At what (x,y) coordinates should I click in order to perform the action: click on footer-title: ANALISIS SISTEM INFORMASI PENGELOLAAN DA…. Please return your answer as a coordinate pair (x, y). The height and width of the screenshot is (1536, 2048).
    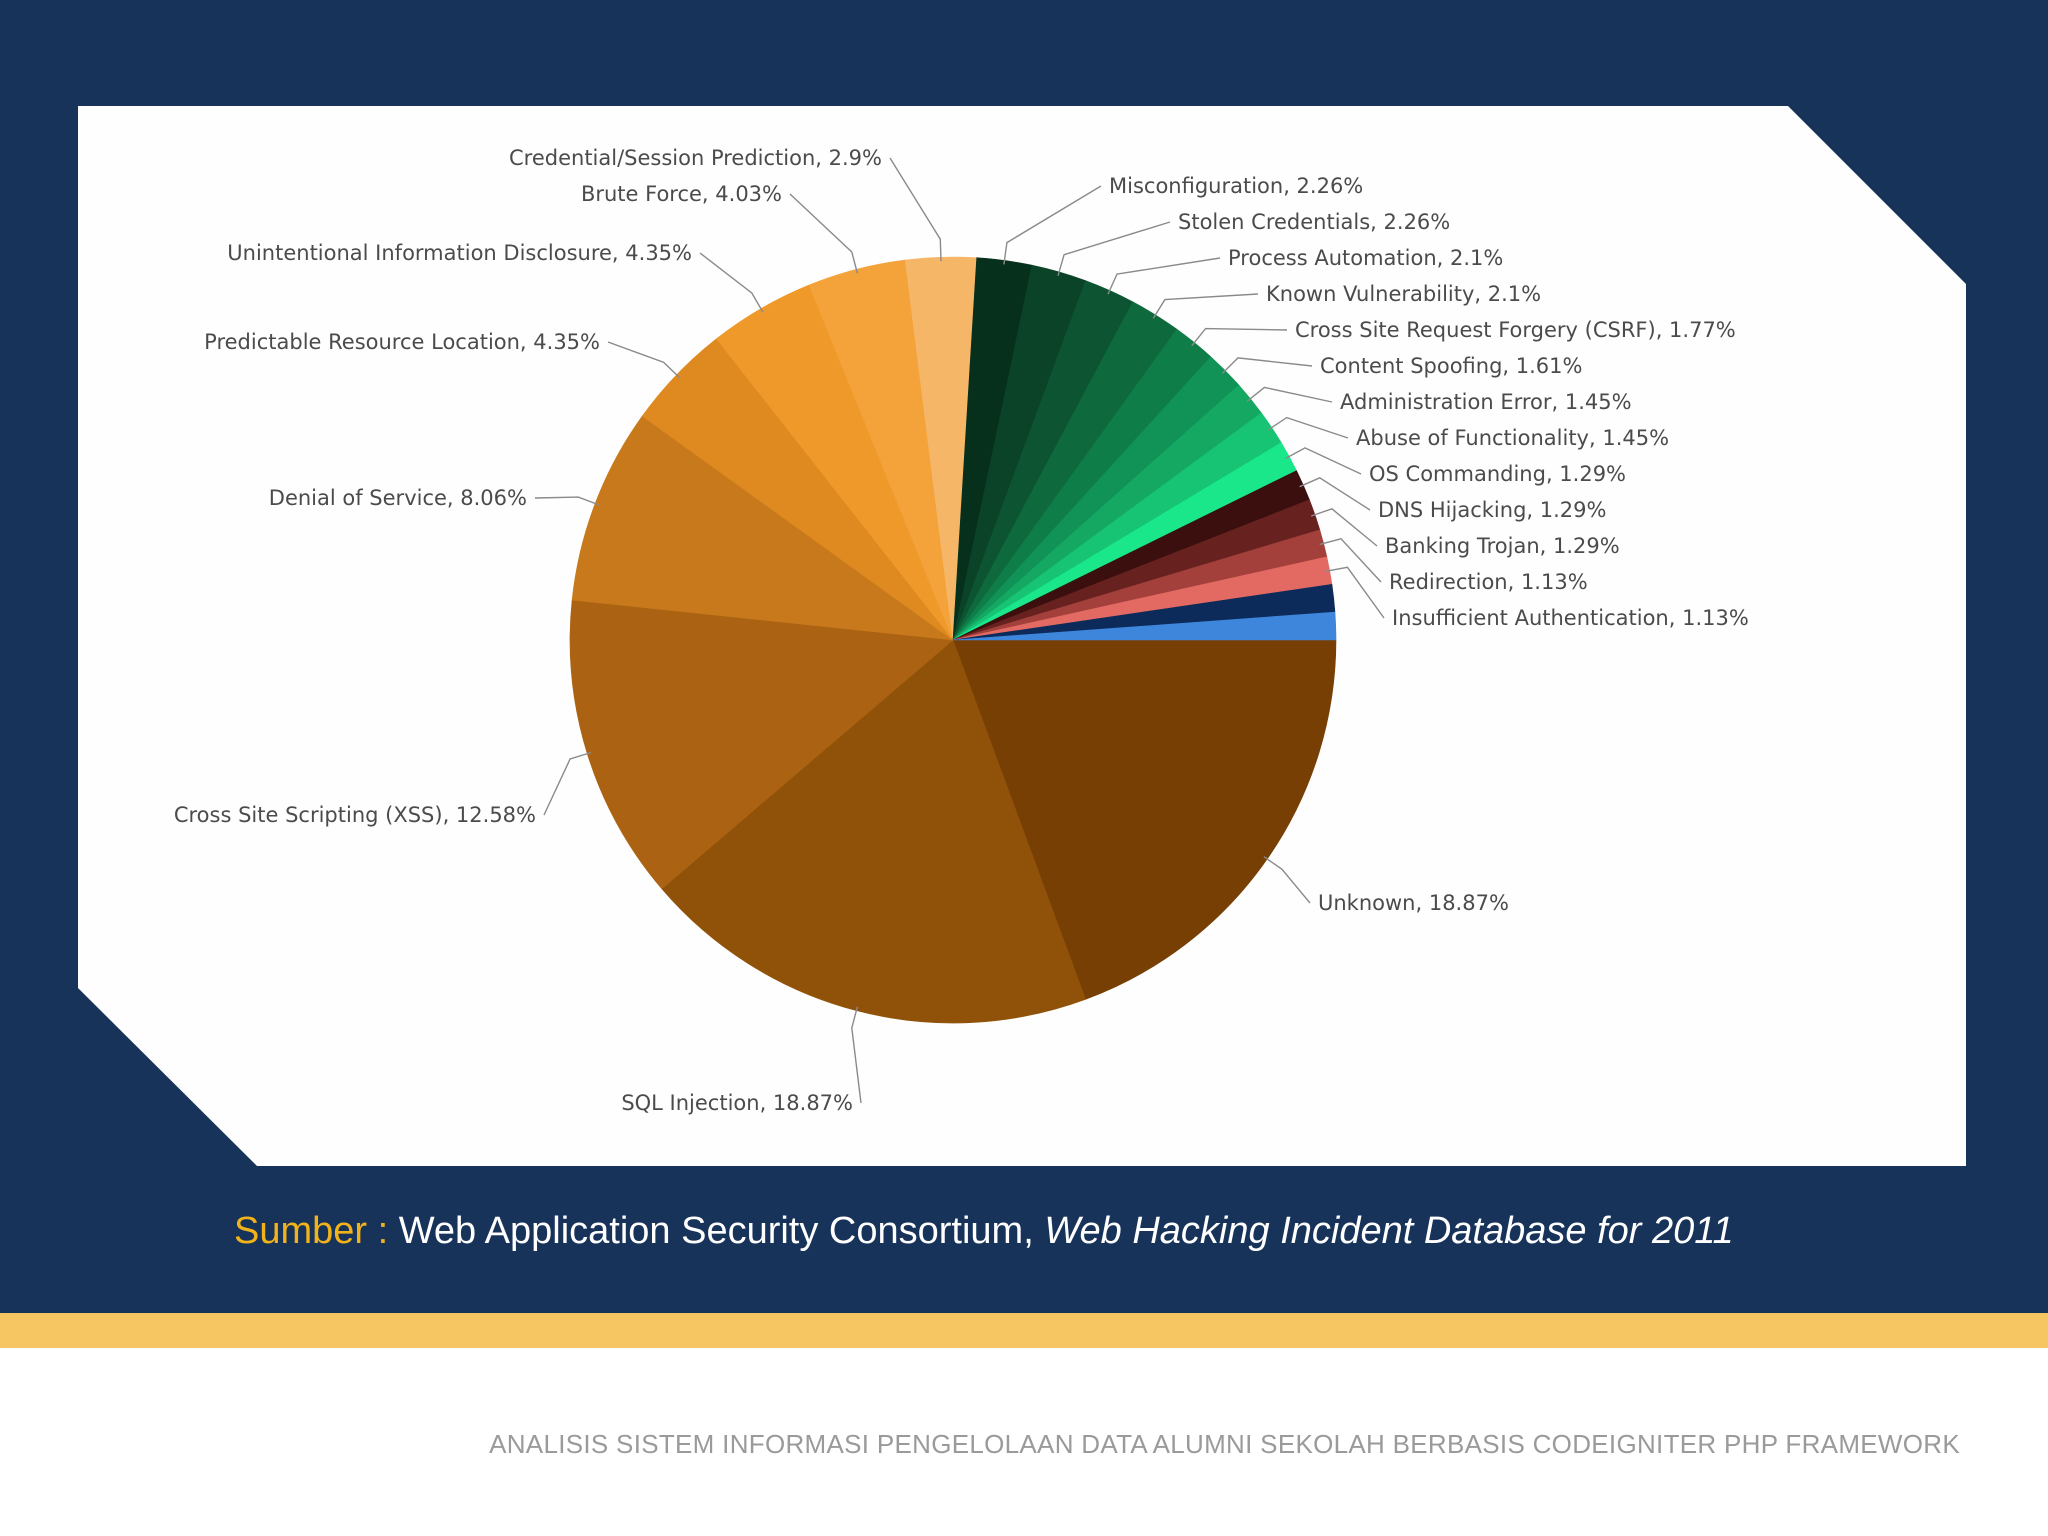
    Looking at the image, I should click on (1224, 1444).